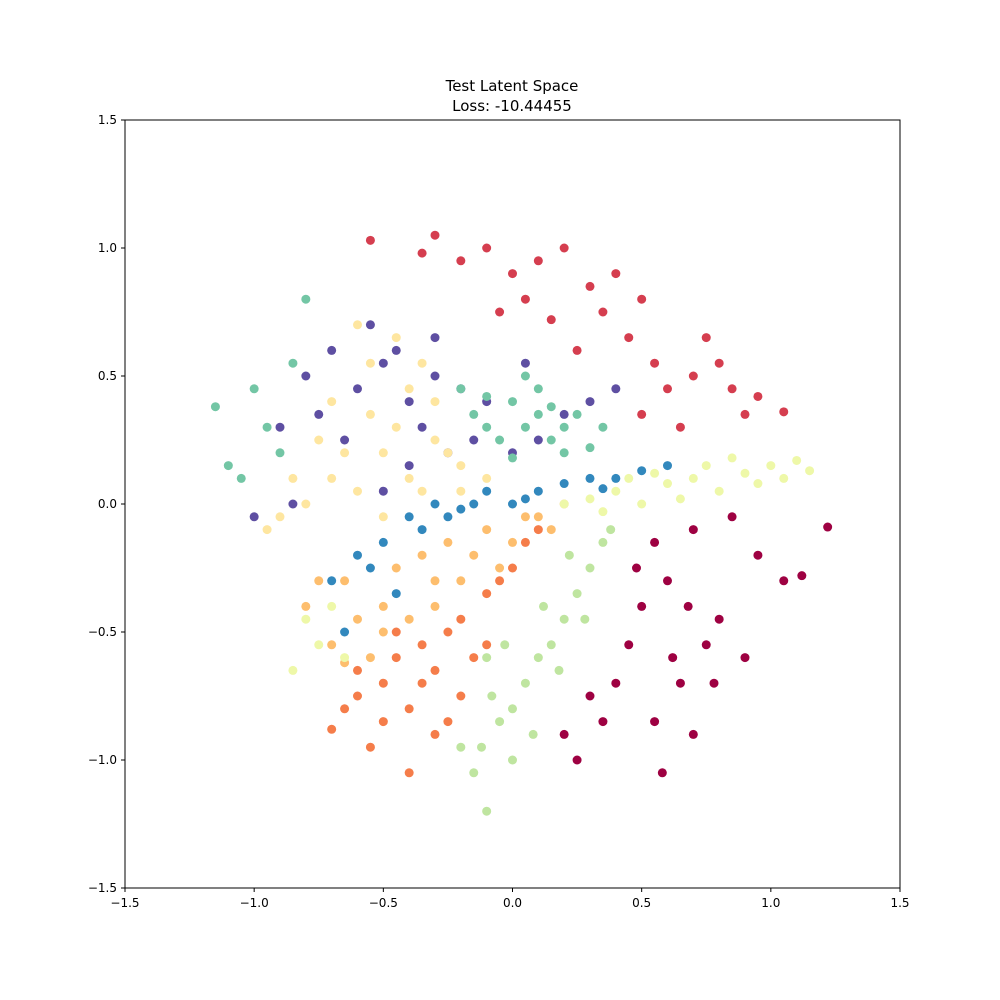 The width and height of the screenshot is (1000, 1000). Describe the element at coordinates (124, 903) in the screenshot. I see `x-tick-label: −1.5` at that location.